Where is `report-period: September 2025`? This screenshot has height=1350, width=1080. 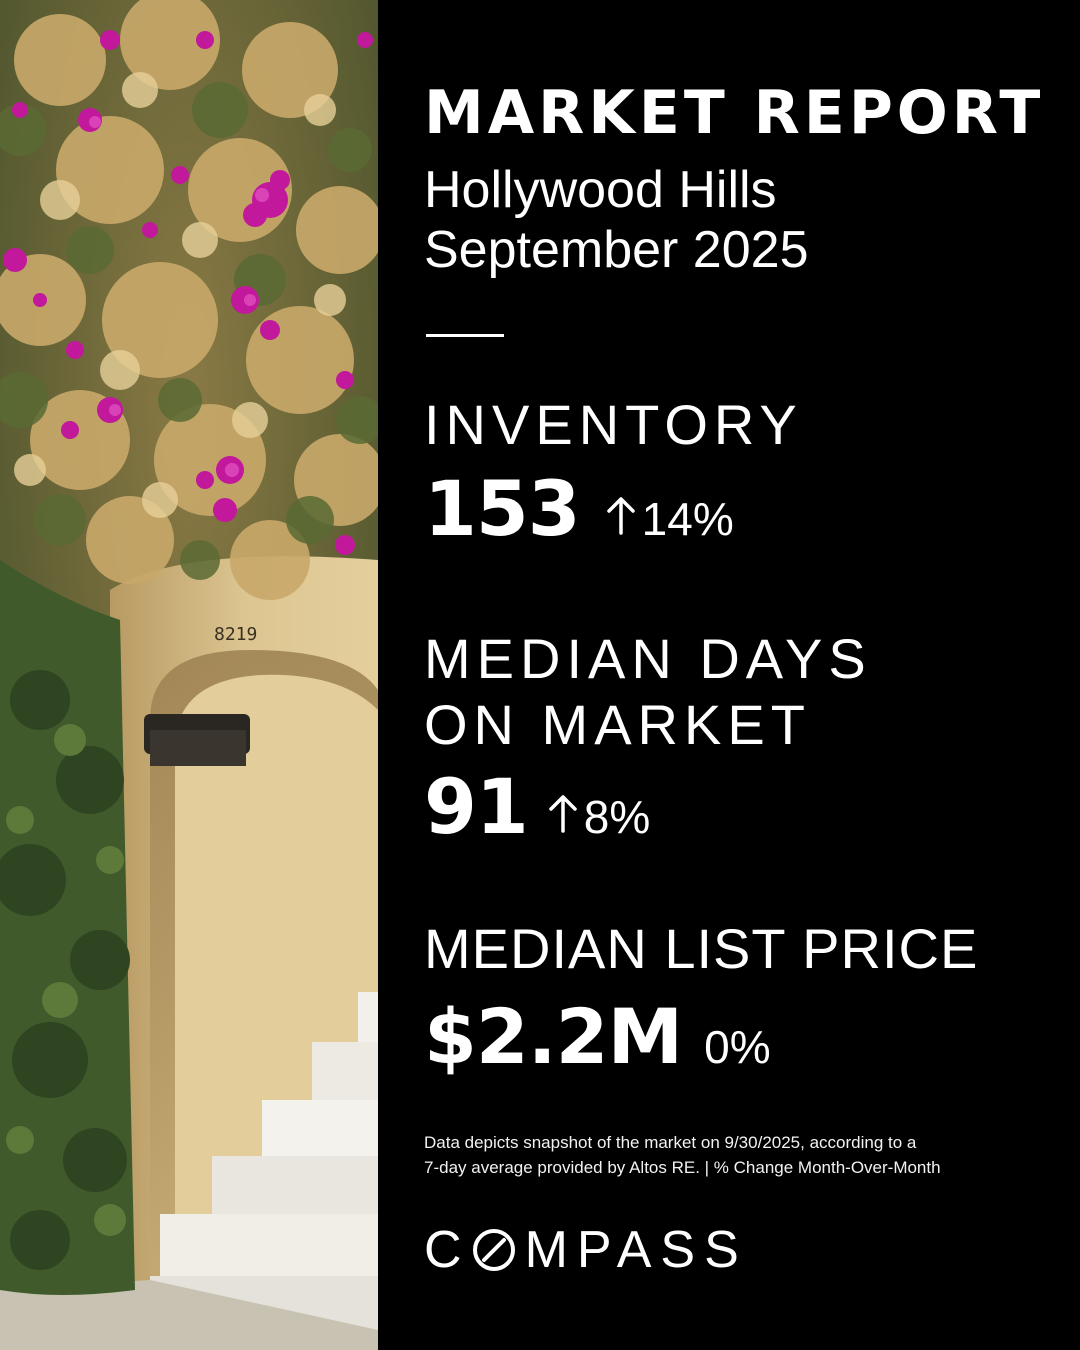
report-period: September 2025 is located at coordinates (616, 250).